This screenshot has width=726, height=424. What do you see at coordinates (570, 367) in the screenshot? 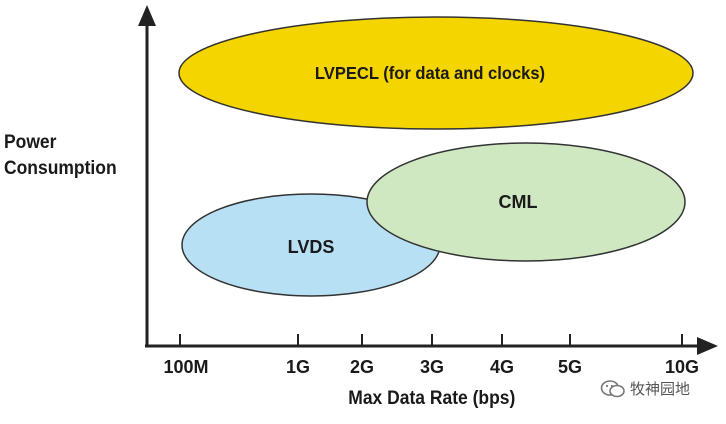
I see `x-tick-label: 5G` at bounding box center [570, 367].